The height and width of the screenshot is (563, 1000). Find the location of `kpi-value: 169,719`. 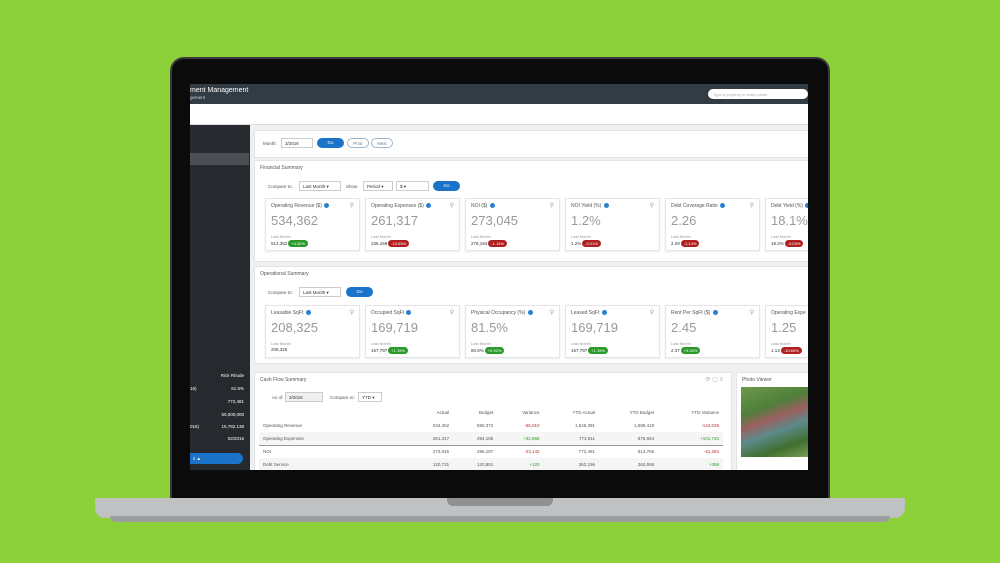

kpi-value: 169,719 is located at coordinates (394, 327).